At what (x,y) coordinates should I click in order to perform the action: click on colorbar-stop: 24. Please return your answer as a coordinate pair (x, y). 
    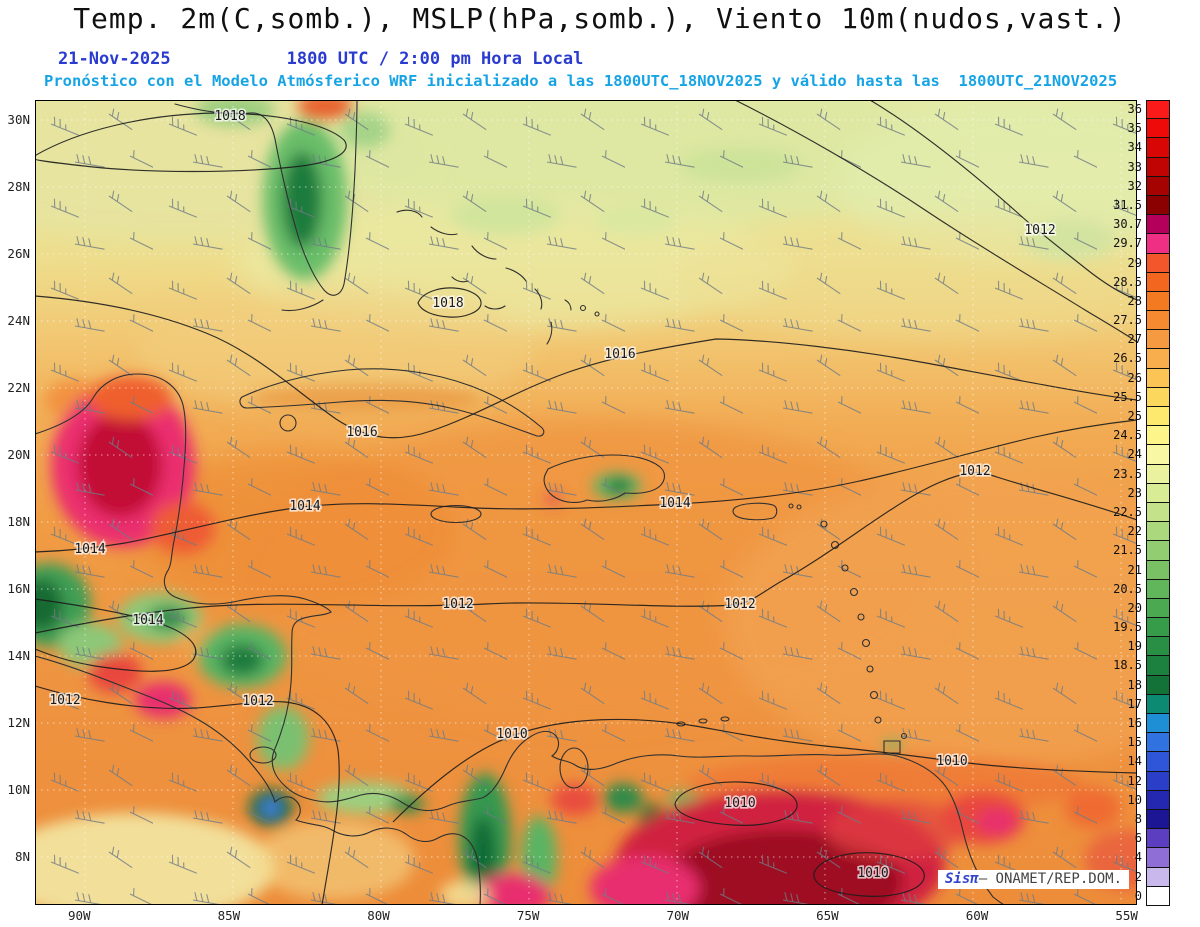
    Looking at the image, I should click on (1138, 454).